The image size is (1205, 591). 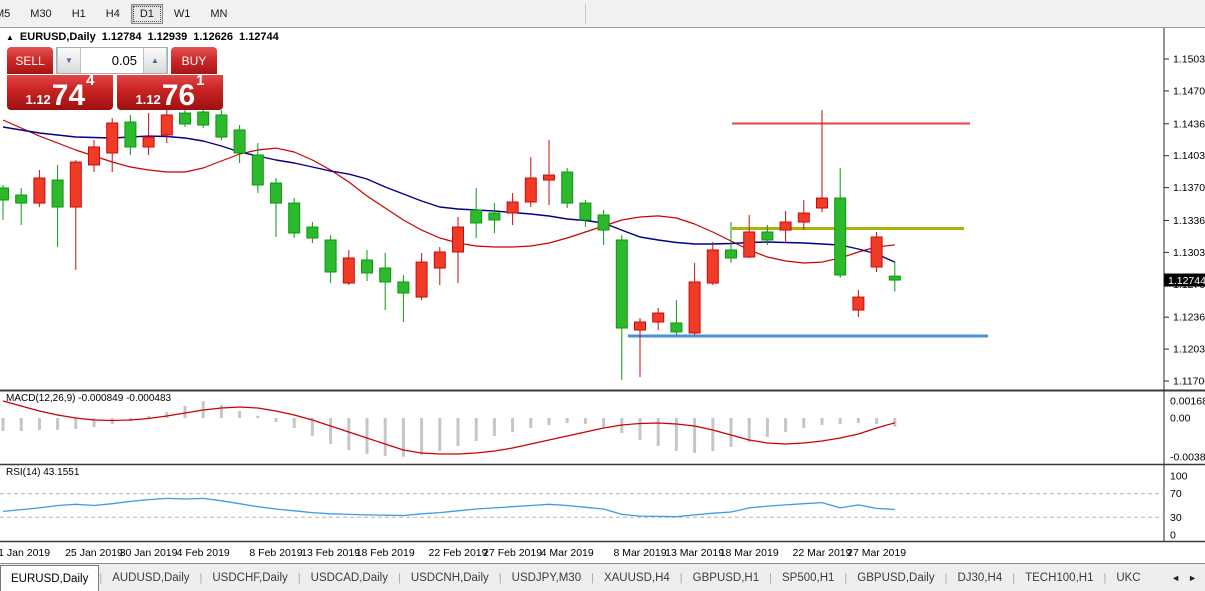 I want to click on price-tick-label: 1.12030, so click(x=1189, y=350).